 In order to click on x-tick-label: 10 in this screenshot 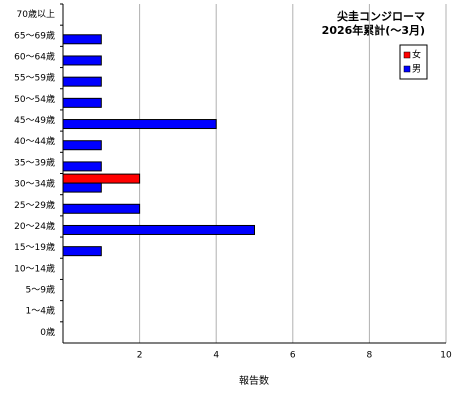, I will do `click(446, 356)`.